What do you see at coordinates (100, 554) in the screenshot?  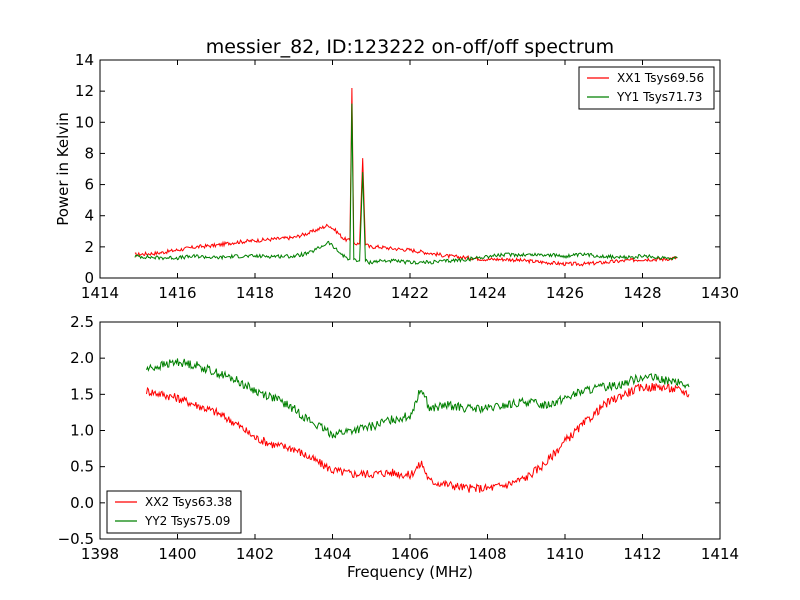 I see `x-tick-label: 1398` at bounding box center [100, 554].